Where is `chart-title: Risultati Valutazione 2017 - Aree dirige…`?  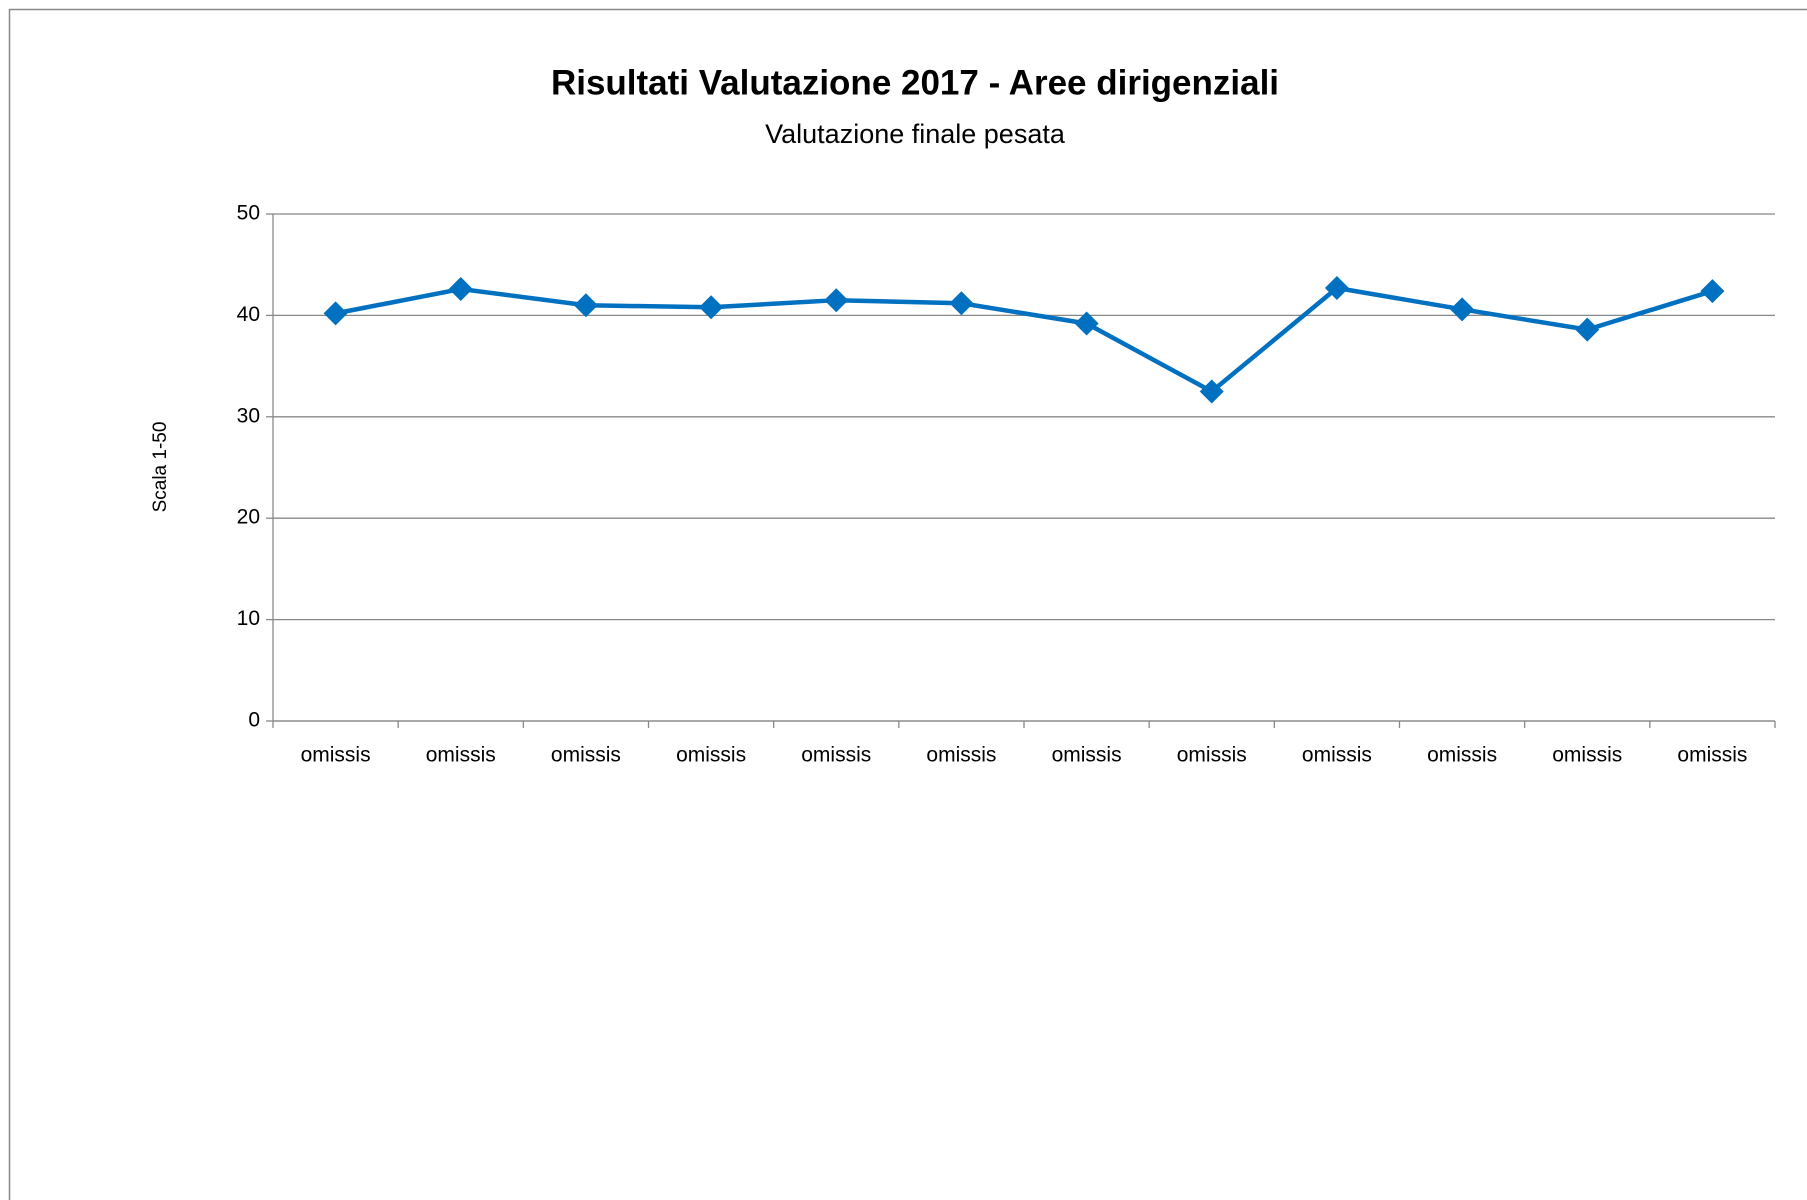
chart-title: Risultati Valutazione 2017 - Aree dirige… is located at coordinates (915, 82).